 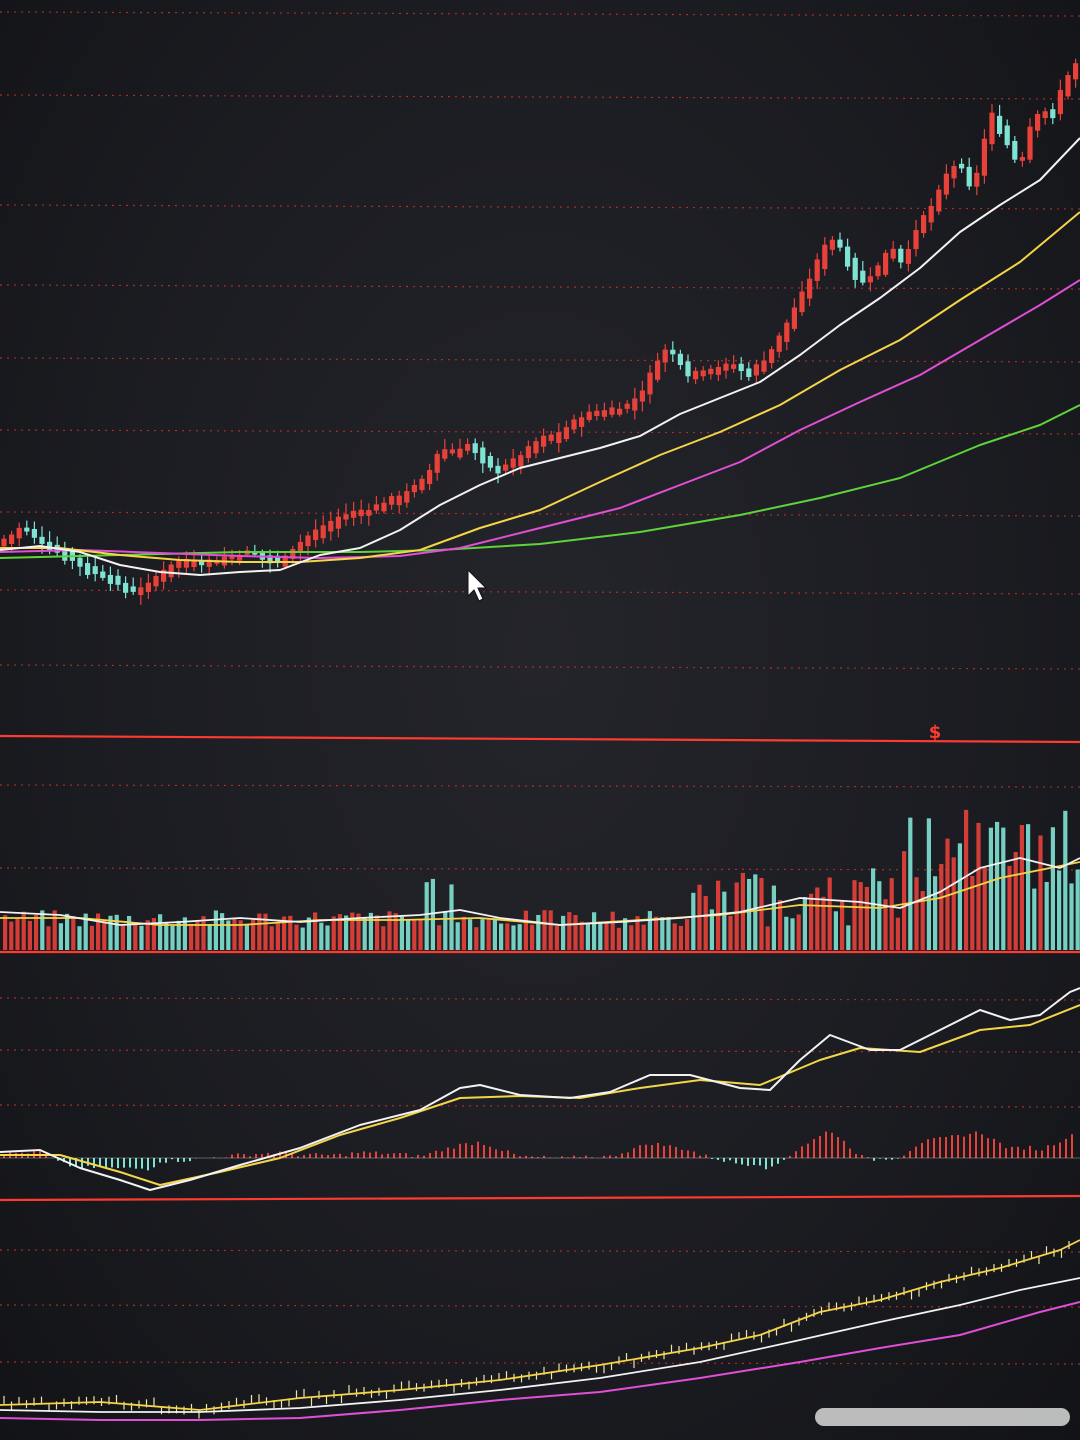 What do you see at coordinates (540, 1089) in the screenshot?
I see `macd-dif-line` at bounding box center [540, 1089].